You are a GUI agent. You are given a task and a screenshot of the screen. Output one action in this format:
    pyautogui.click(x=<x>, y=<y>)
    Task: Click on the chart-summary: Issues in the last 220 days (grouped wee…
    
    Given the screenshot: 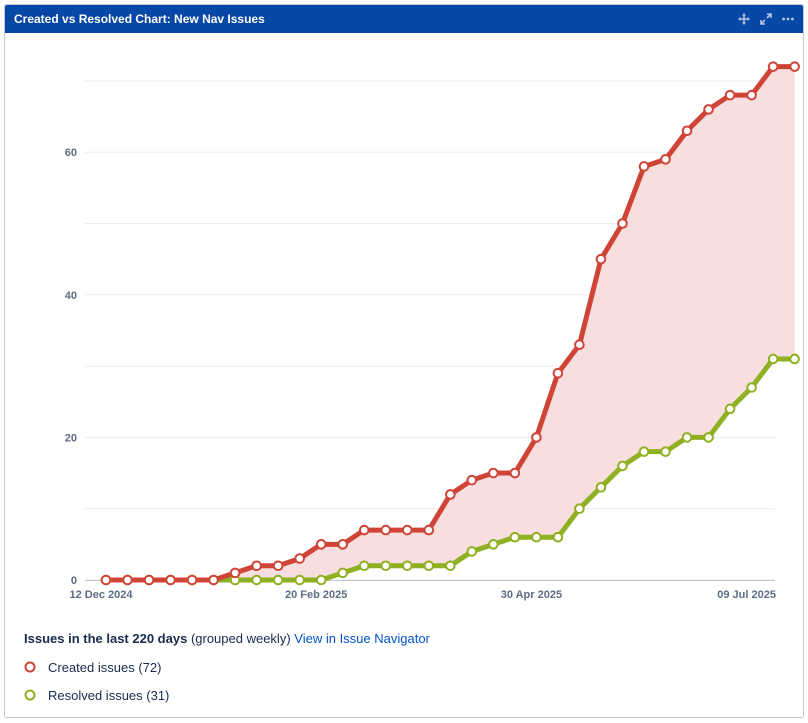 What is the action you would take?
    pyautogui.click(x=227, y=639)
    